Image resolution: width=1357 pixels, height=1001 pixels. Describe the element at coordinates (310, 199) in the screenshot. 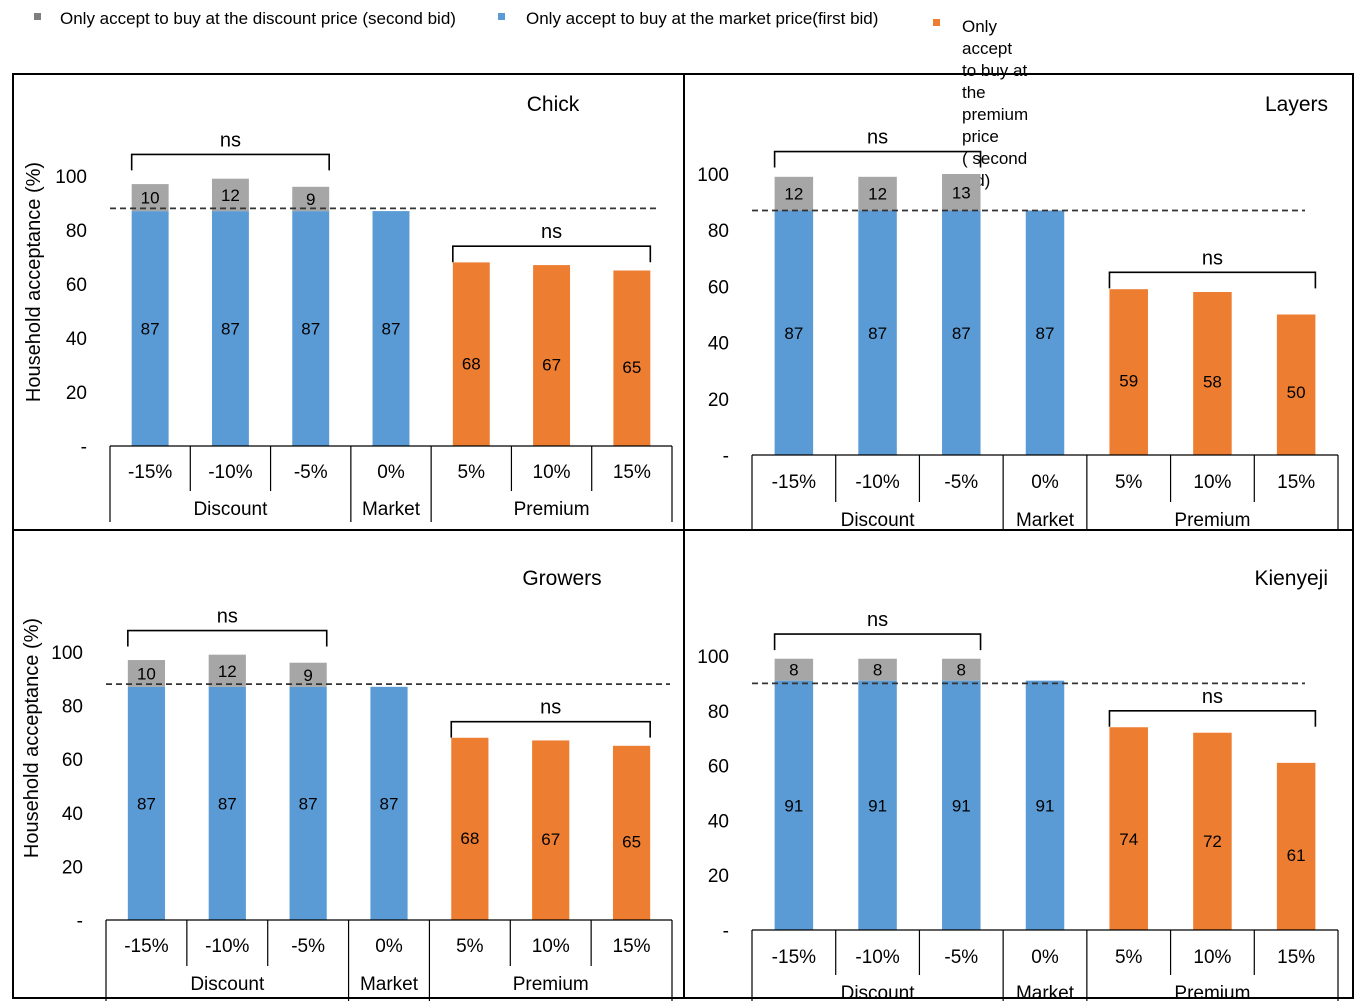

I see `data-label-discount: 9` at that location.